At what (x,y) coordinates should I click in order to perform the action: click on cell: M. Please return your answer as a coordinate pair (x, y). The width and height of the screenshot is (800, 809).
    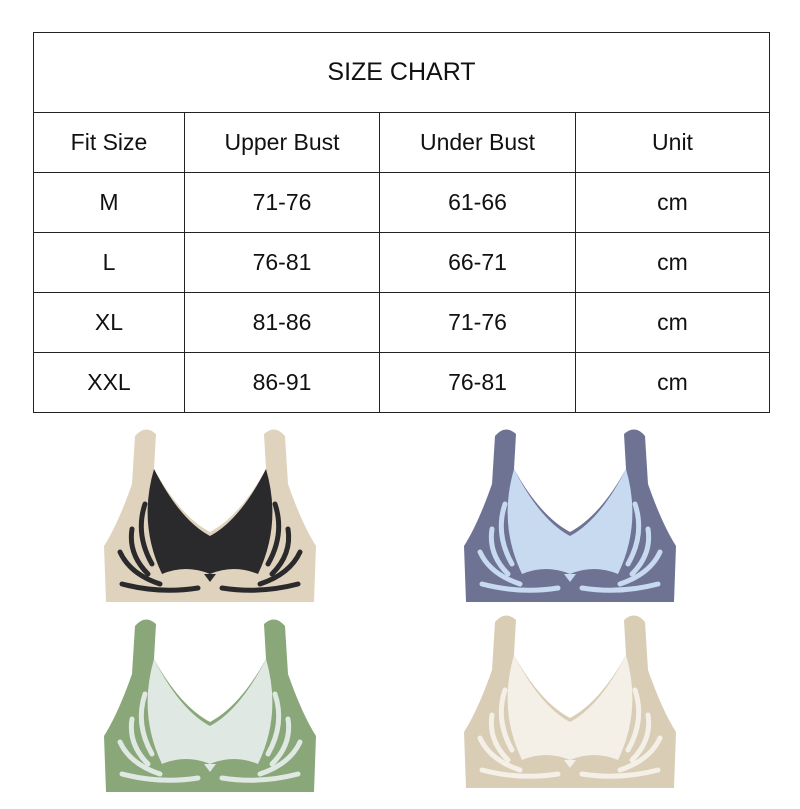
    Looking at the image, I should click on (109, 202).